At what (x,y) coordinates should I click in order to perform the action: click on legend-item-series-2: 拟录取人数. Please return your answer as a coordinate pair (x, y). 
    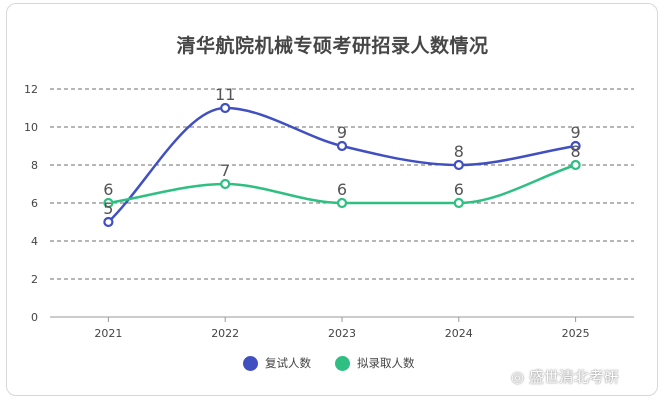
    Looking at the image, I should click on (375, 363).